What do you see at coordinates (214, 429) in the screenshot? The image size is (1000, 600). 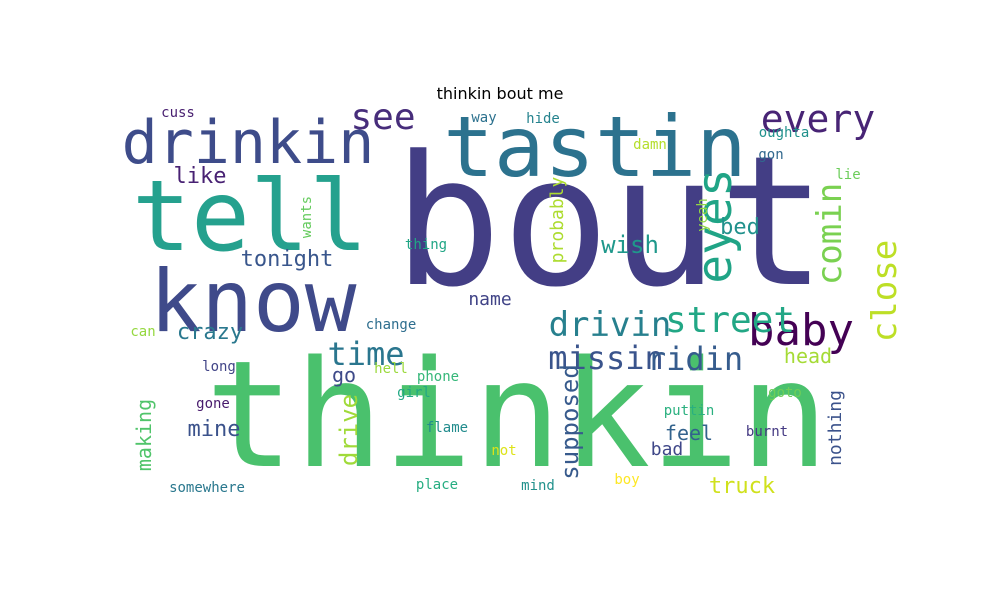 I see `word-mine: mine` at bounding box center [214, 429].